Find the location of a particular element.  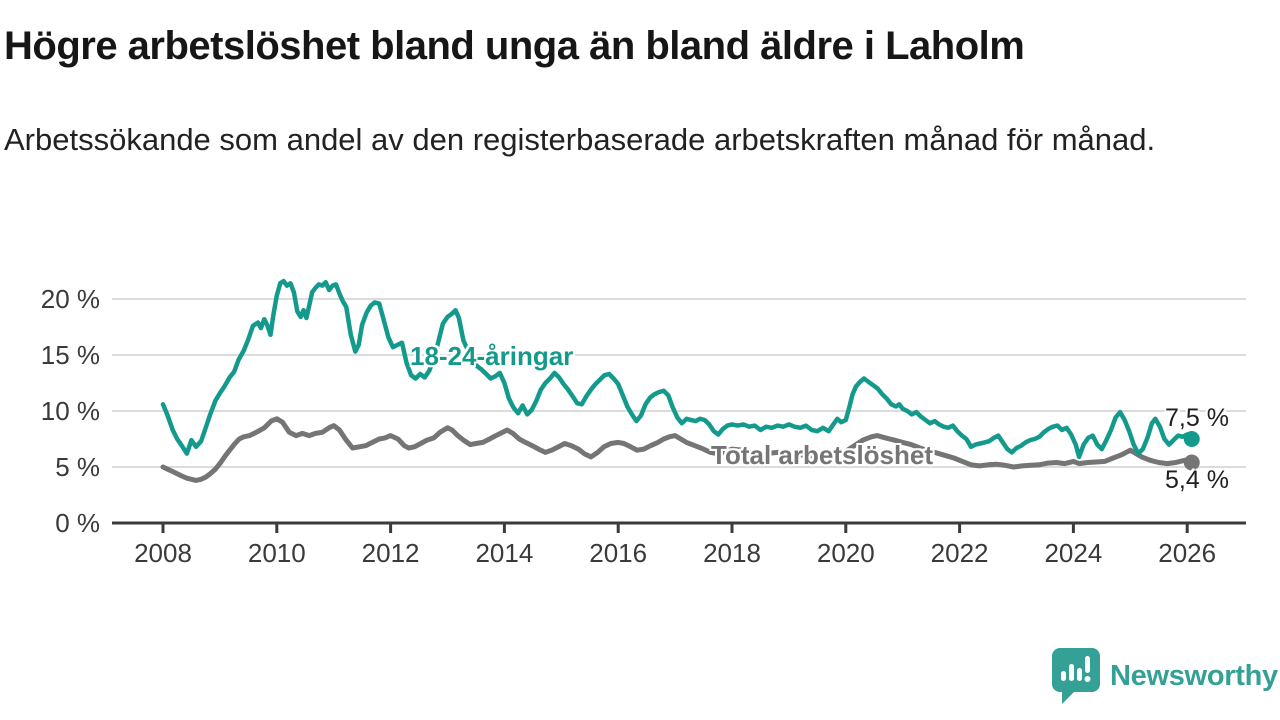

x-axis-label-2010: 2010 is located at coordinates (276, 553).